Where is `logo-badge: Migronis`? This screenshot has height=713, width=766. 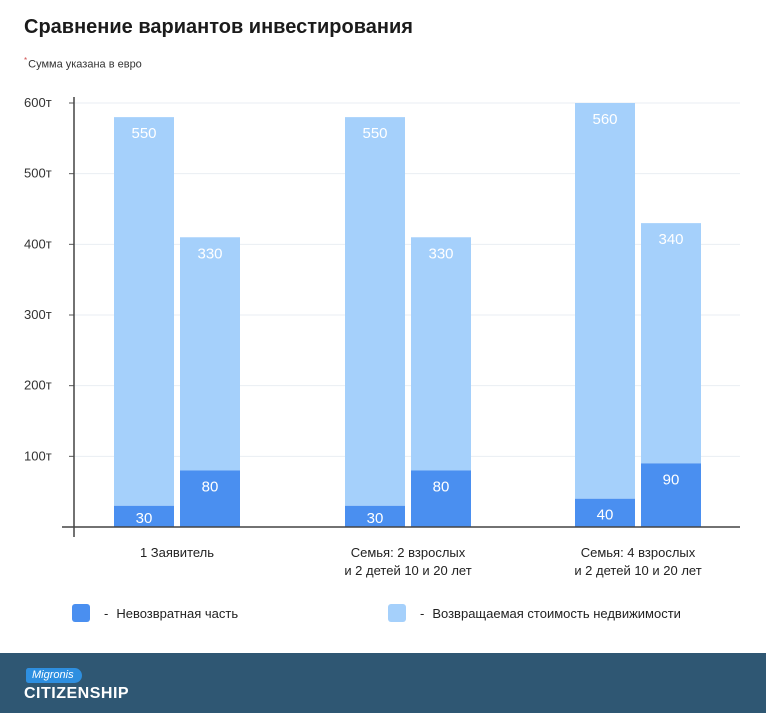
logo-badge: Migronis is located at coordinates (54, 675).